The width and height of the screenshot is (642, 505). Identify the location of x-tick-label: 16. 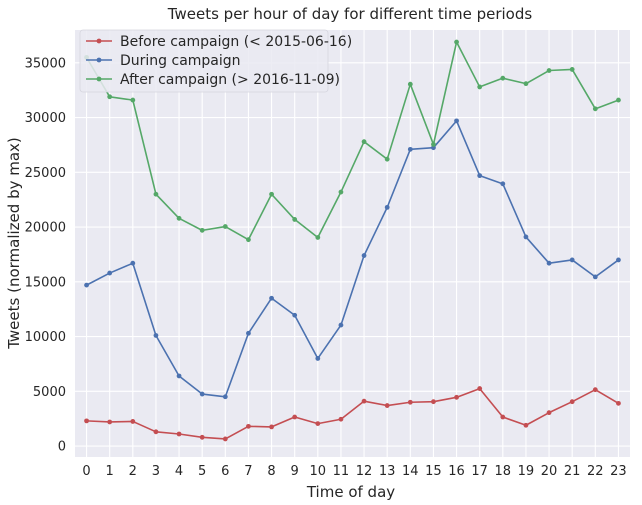
(456, 471).